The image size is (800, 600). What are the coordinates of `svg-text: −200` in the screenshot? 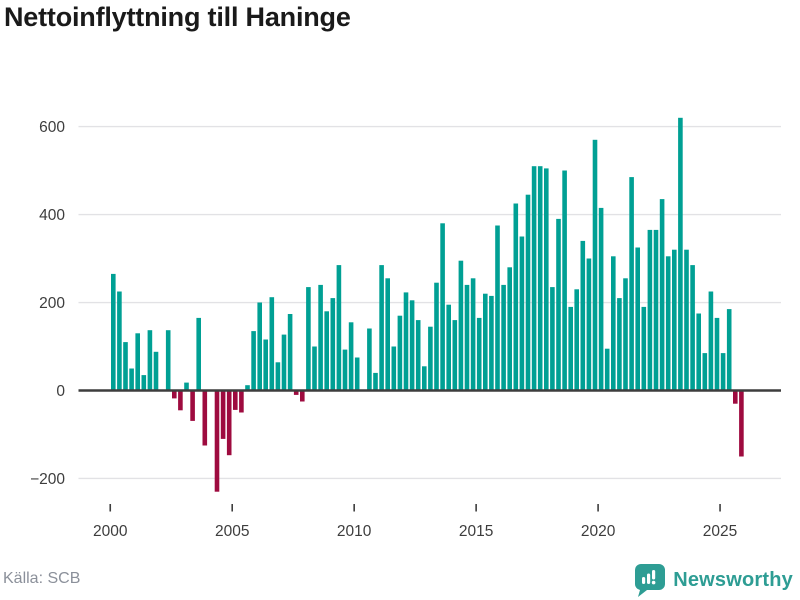 It's located at (47, 479).